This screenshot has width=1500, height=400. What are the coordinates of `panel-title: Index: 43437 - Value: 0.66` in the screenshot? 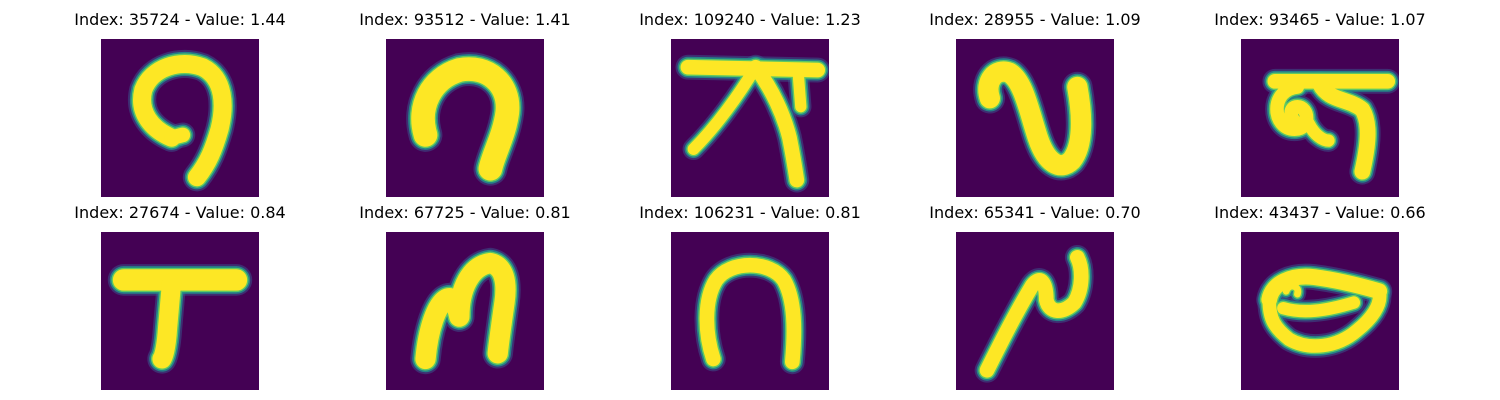 It's located at (1320, 212).